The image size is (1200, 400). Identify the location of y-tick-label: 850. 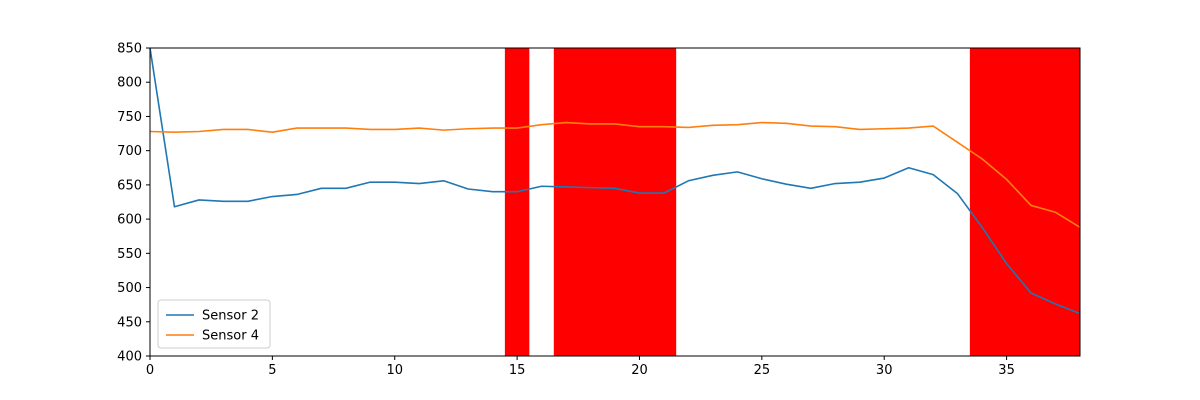
(129, 49).